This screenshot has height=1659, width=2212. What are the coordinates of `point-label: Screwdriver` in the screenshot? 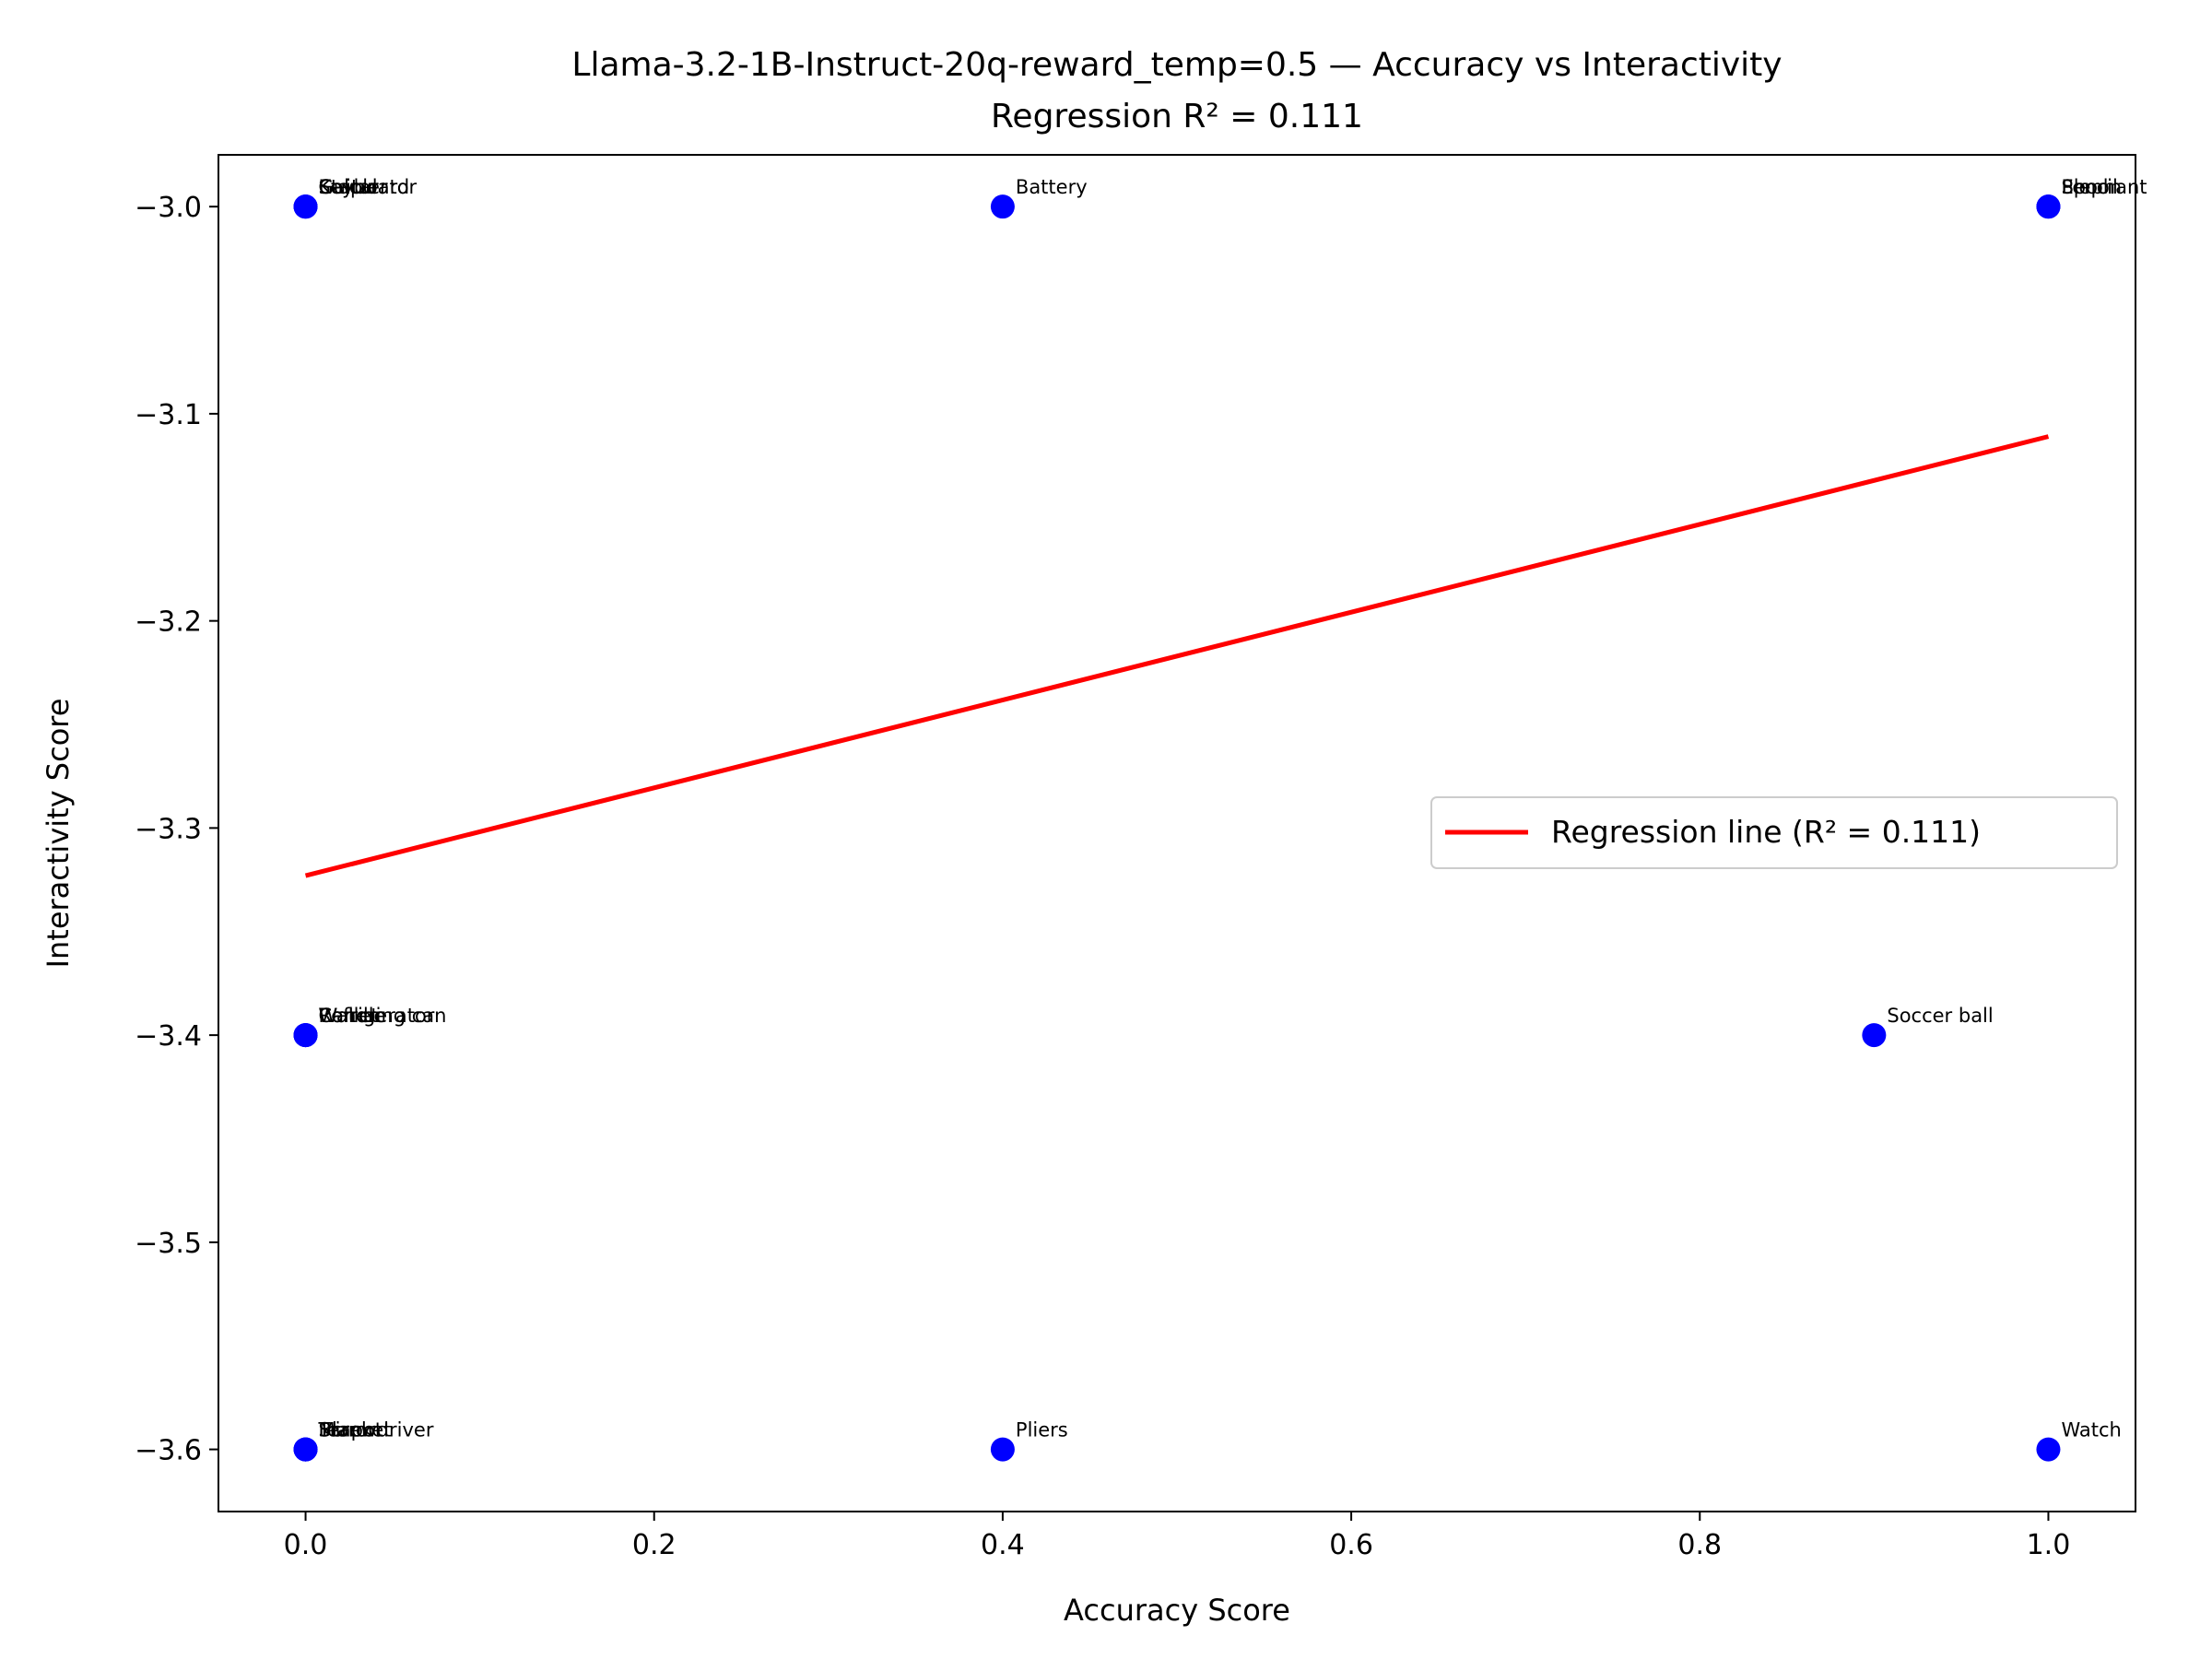 It's located at (376, 1430).